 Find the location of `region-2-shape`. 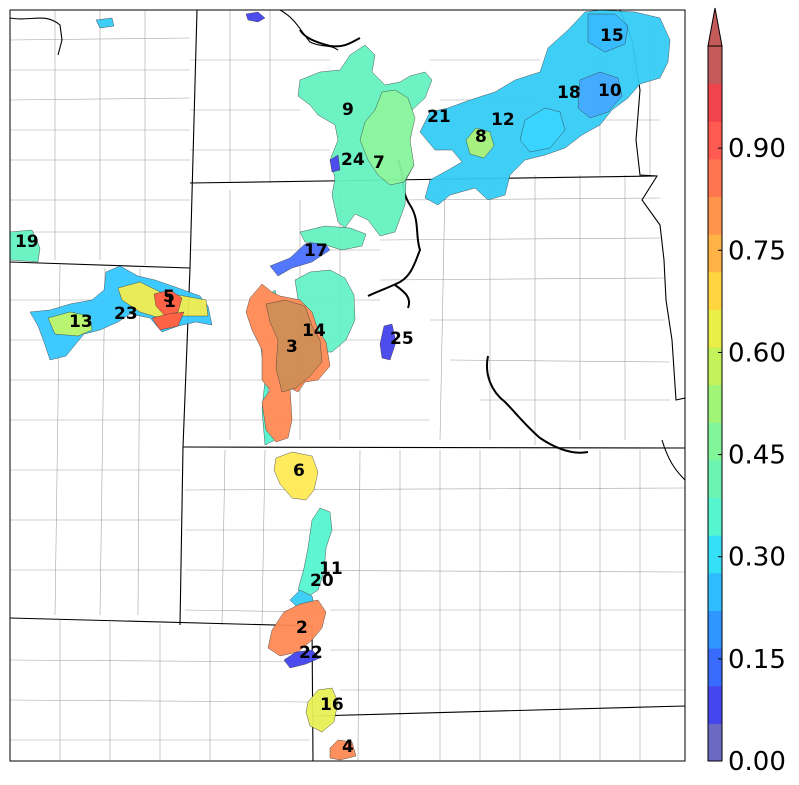

region-2-shape is located at coordinates (297, 628).